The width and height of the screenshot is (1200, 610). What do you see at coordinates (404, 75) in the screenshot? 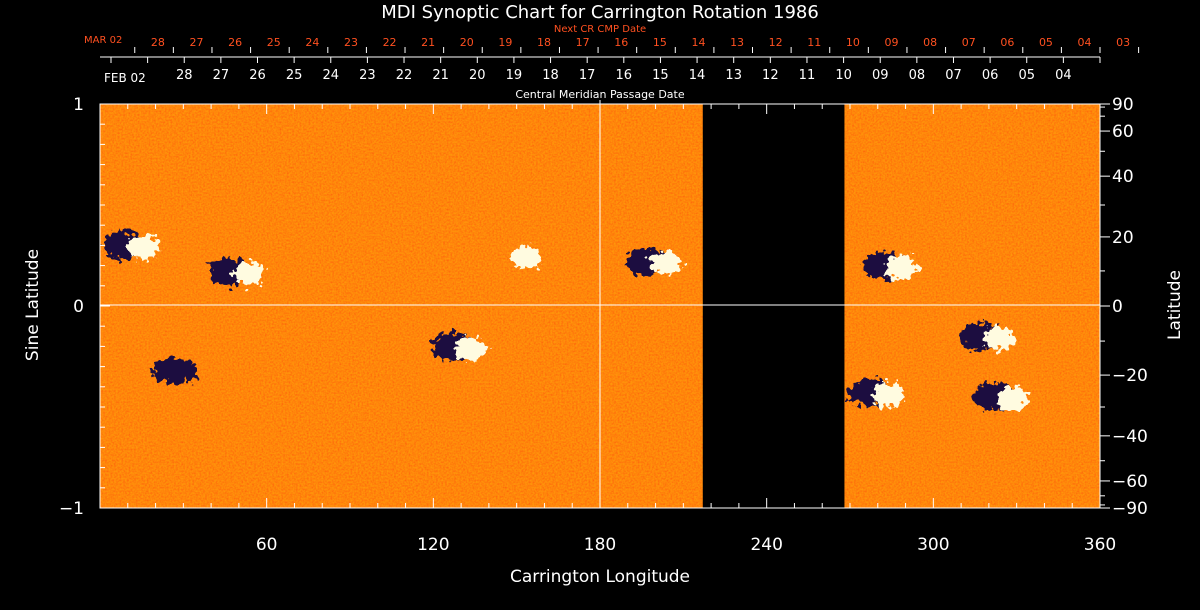
I see `cmp-date-label: 22` at bounding box center [404, 75].